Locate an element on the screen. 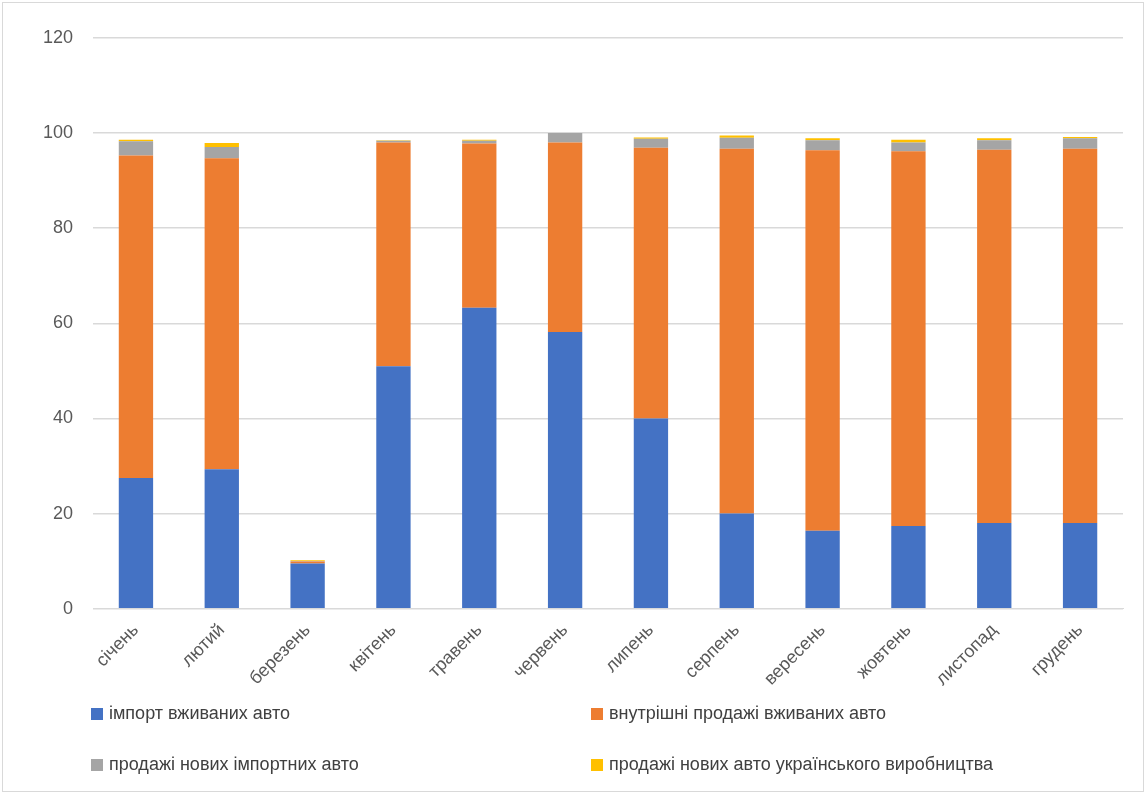 This screenshot has height=795, width=1148. y-tick-label: 120 is located at coordinates (58, 36).